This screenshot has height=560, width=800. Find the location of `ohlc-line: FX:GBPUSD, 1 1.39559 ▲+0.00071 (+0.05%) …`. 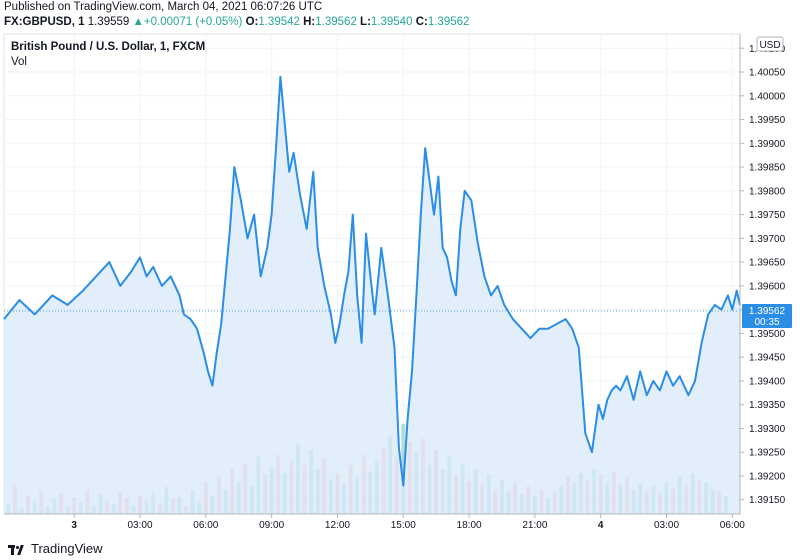

ohlc-line: FX:GBPUSD, 1 1.39559 ▲+0.00071 (+0.05%) … is located at coordinates (399, 22).